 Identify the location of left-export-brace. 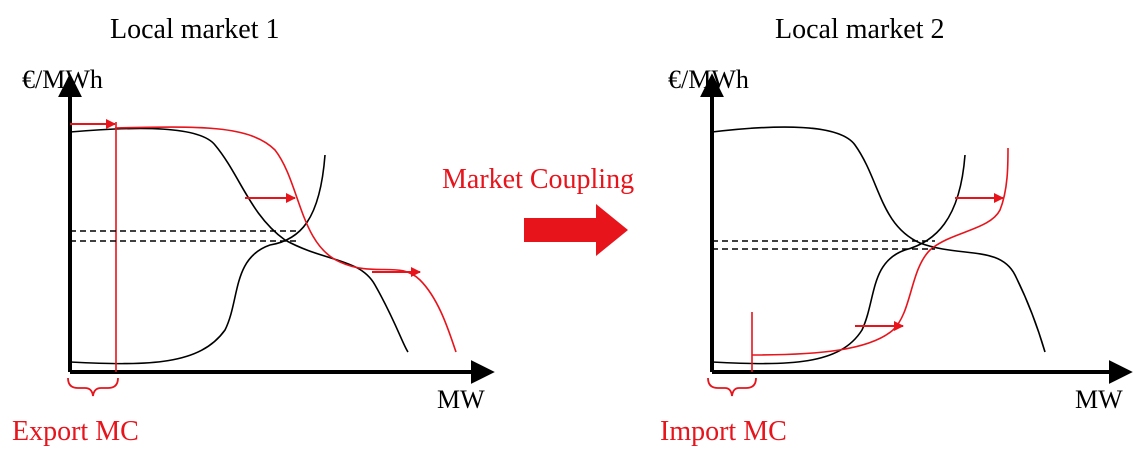
(93, 387).